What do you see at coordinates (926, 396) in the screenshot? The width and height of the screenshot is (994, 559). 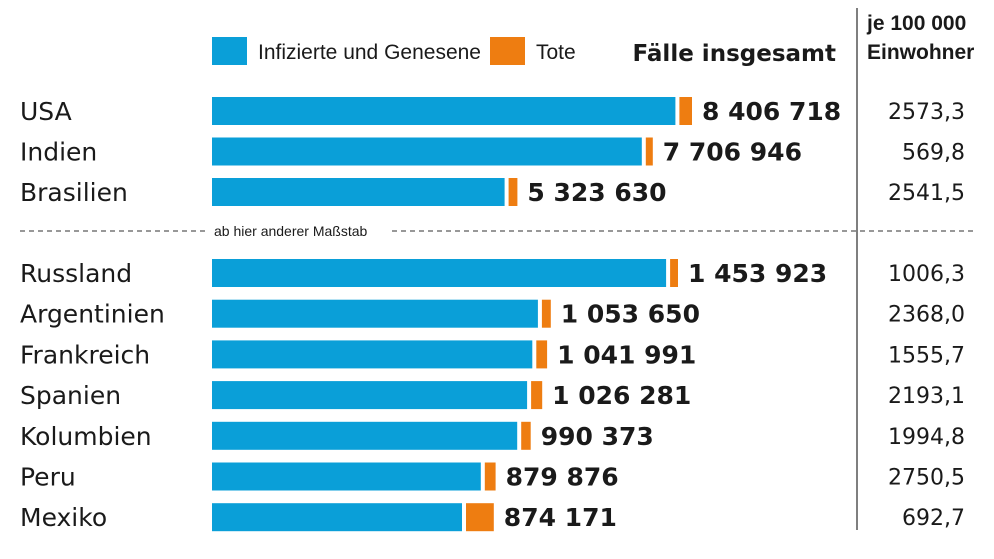 I see `per-capita-label: 2193,1` at bounding box center [926, 396].